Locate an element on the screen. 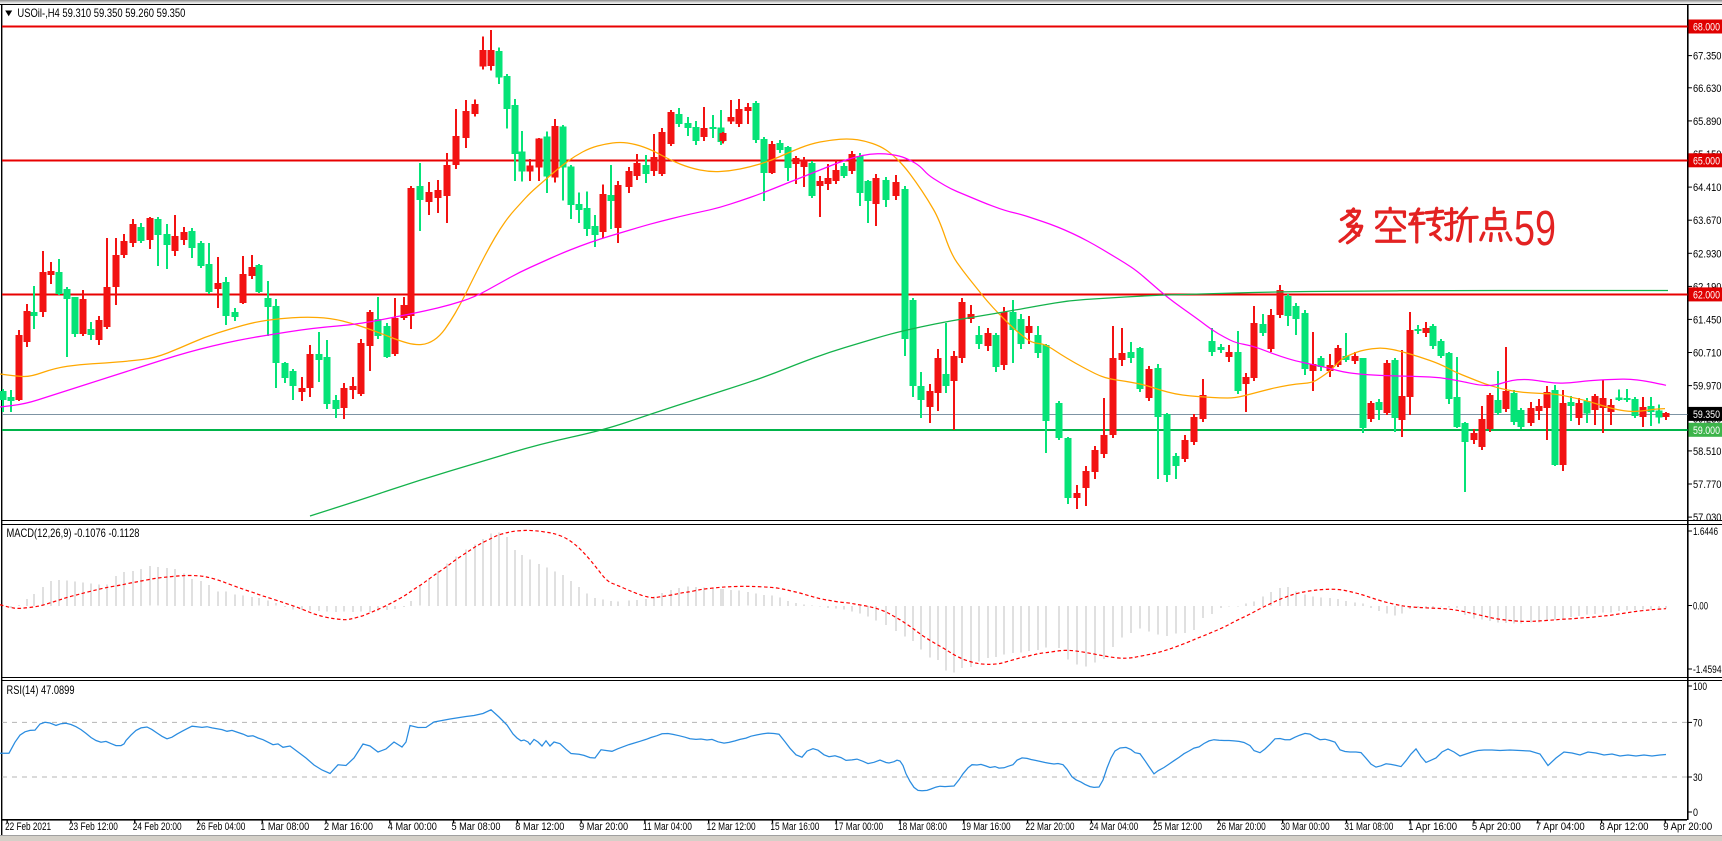 The image size is (1722, 841). svg-text: 1 Mar 08:00 is located at coordinates (284, 827).